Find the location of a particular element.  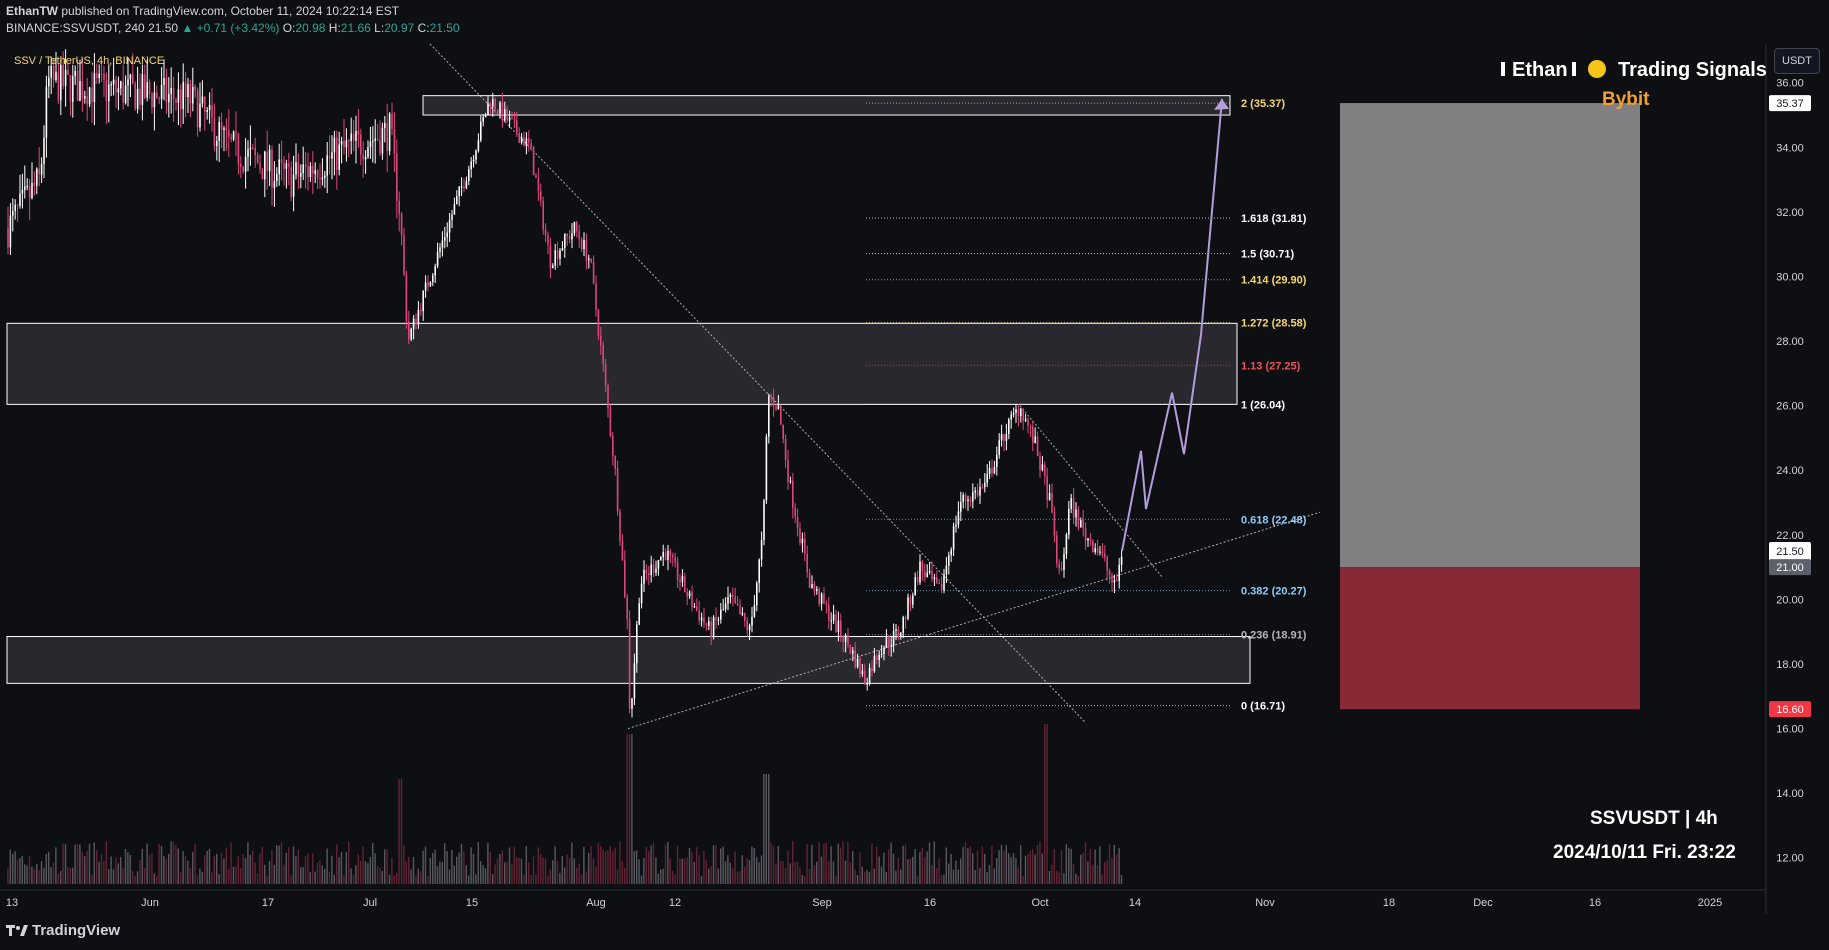

prev-price-tag: 21.00 is located at coordinates (1790, 568).